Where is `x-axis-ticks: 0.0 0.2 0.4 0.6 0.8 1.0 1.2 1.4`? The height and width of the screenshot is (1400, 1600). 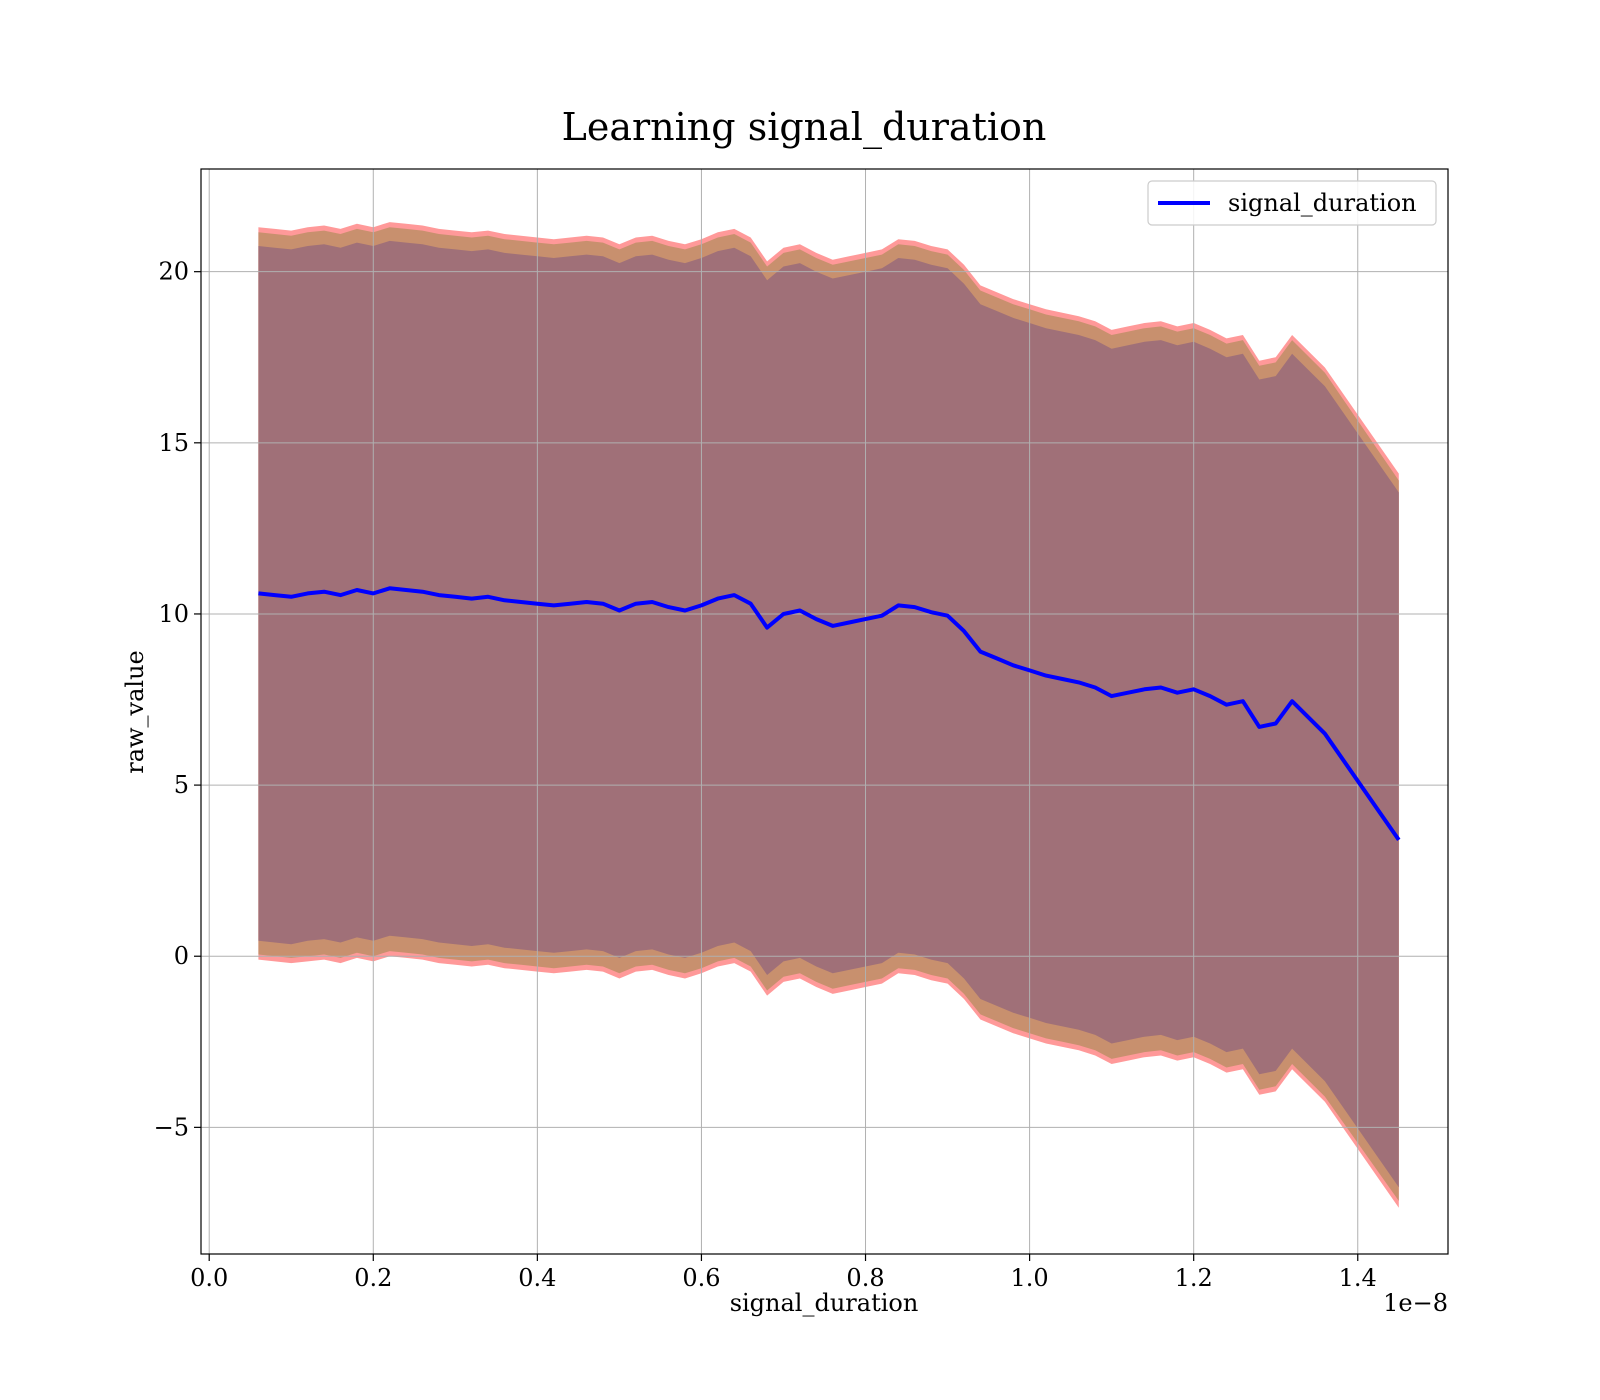 x-axis-ticks: 0.0 0.2 0.4 0.6 0.8 1.0 1.2 1.4 is located at coordinates (783, 1273).